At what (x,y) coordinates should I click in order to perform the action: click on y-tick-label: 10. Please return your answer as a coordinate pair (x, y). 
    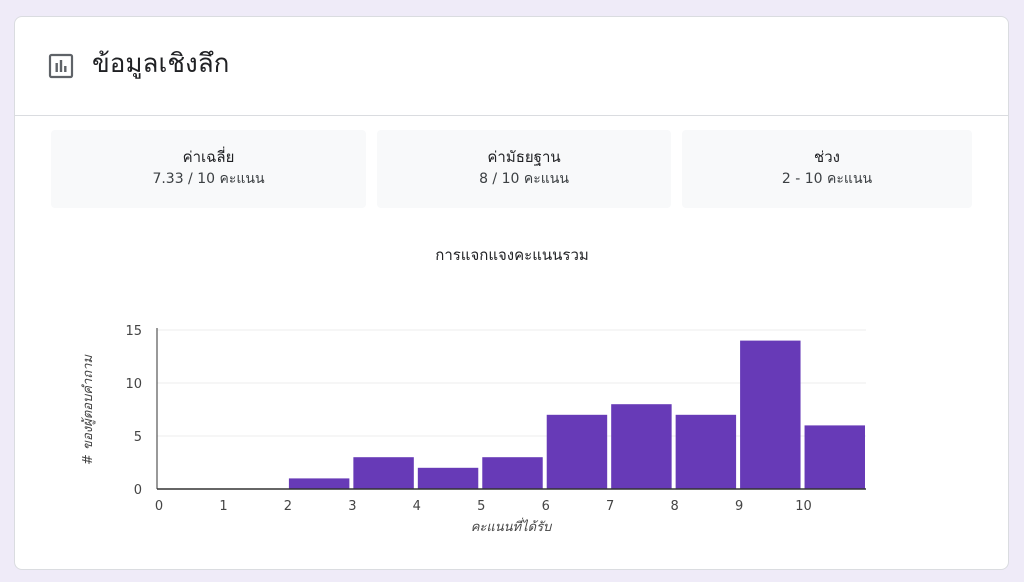
    Looking at the image, I should click on (133, 384).